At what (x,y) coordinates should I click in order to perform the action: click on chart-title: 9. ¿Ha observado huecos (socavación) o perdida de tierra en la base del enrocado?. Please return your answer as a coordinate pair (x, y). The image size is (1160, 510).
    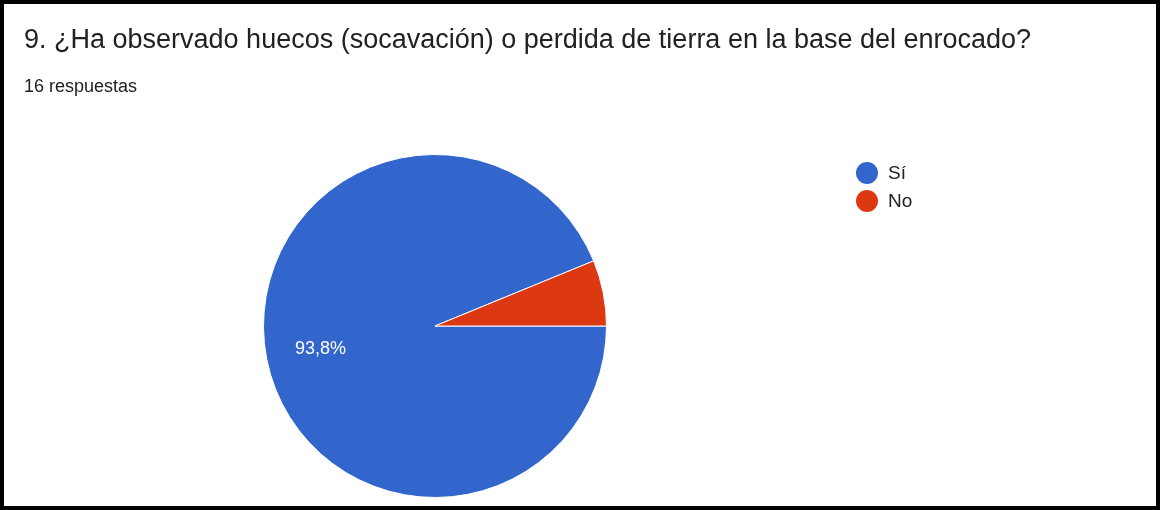
    Looking at the image, I should click on (528, 39).